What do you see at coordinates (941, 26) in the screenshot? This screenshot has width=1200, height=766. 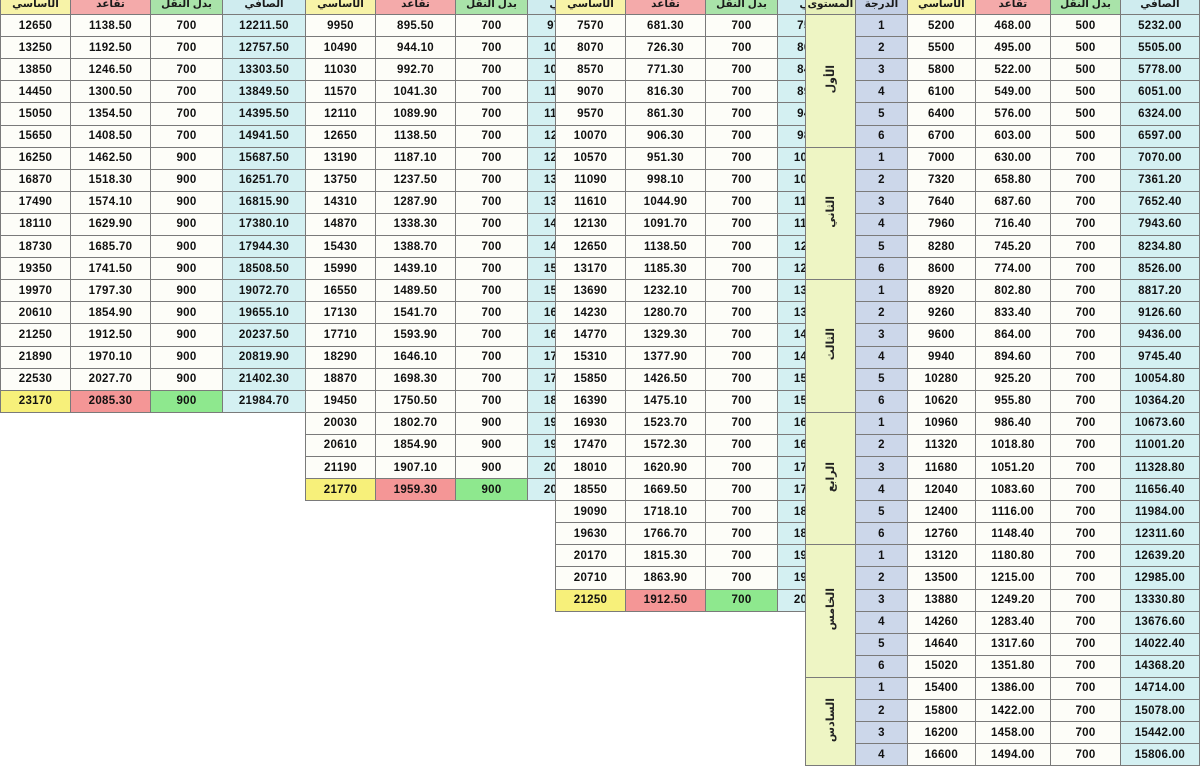 I see `cell-basic: 5200` at bounding box center [941, 26].